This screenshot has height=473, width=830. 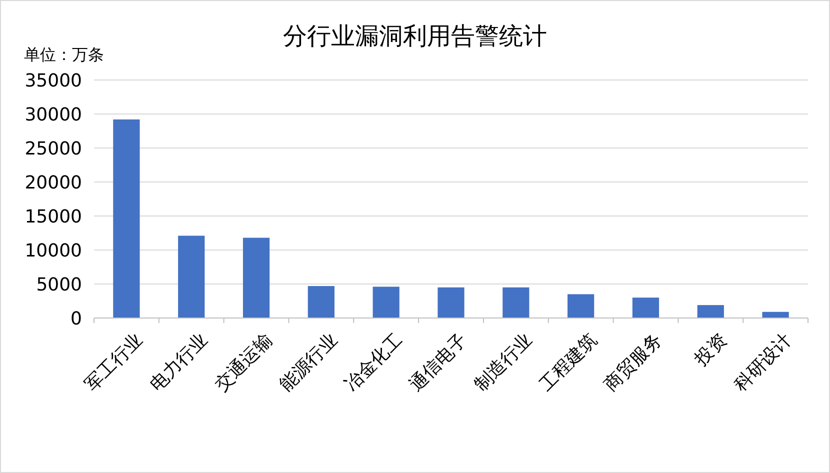 What do you see at coordinates (76, 319) in the screenshot?
I see `y-tick-label: 0` at bounding box center [76, 319].